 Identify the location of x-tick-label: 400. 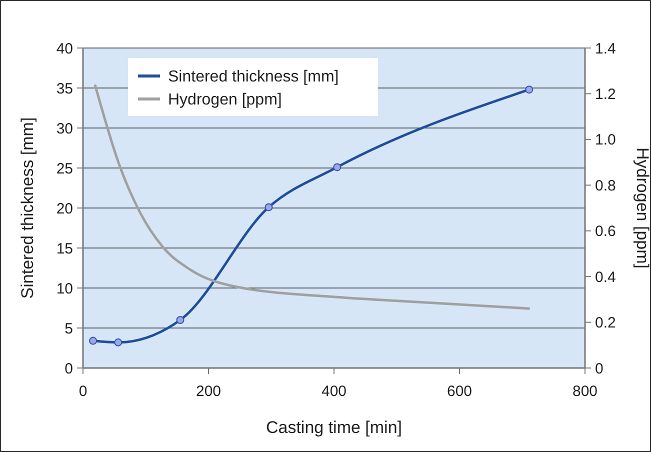
(334, 391).